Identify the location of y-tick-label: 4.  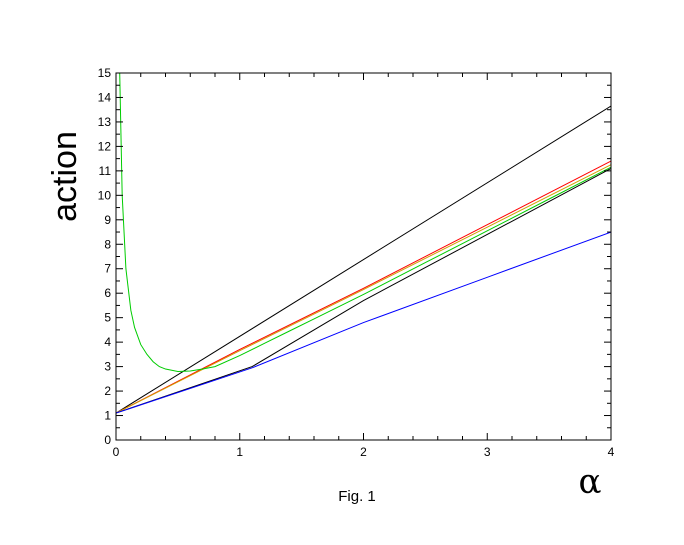
(107, 342).